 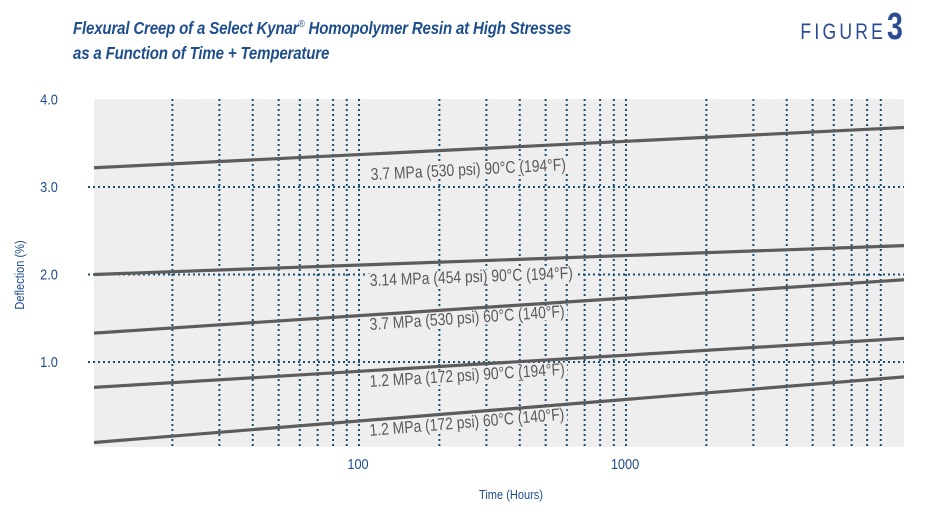 I want to click on figure-number-label: FIGURE 3, so click(x=843, y=27).